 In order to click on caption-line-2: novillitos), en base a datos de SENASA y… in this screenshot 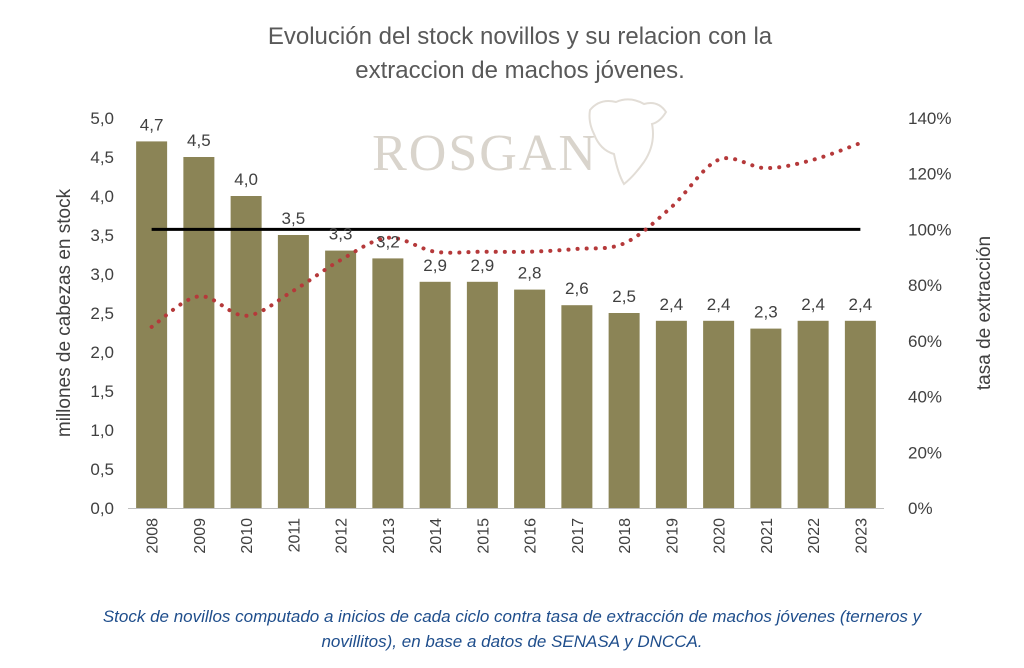, I will do `click(512, 641)`.